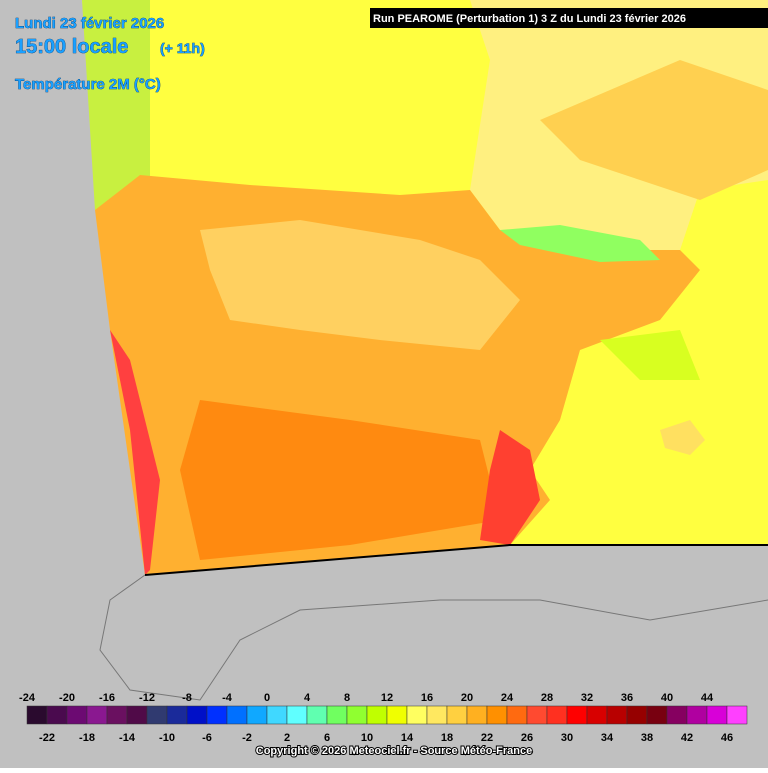  What do you see at coordinates (507, 698) in the screenshot?
I see `legend-label: 24` at bounding box center [507, 698].